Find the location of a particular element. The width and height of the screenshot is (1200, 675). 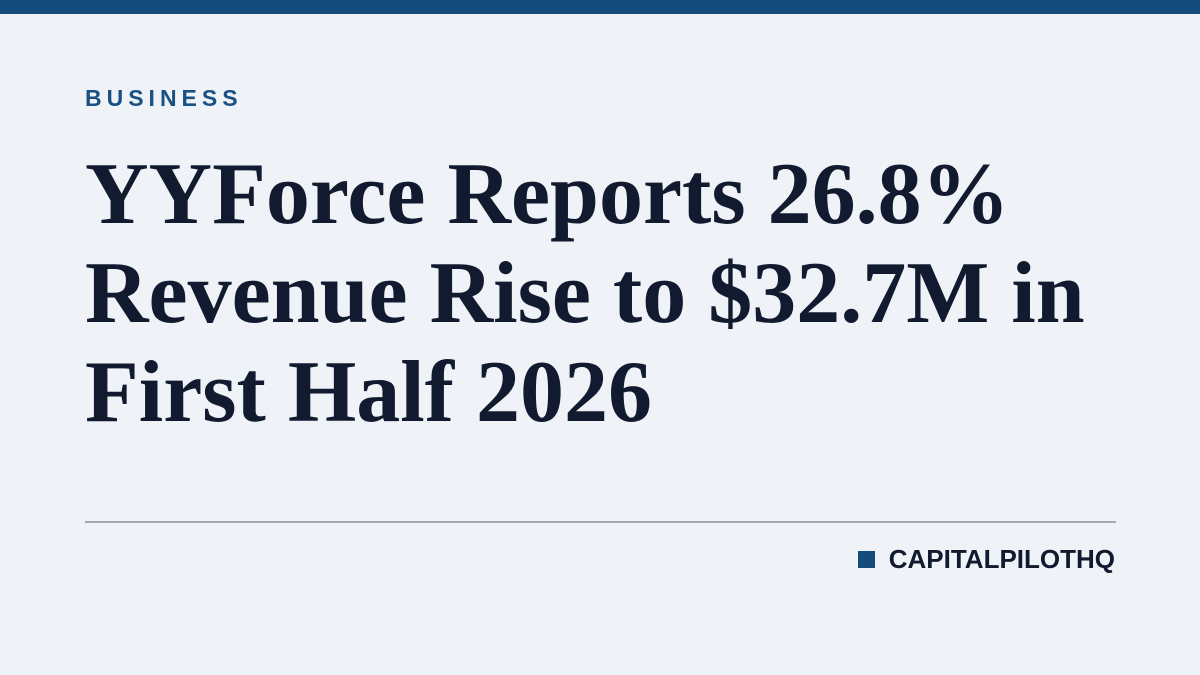

source-name: CAPITALPILOTHQ is located at coordinates (1001, 559).